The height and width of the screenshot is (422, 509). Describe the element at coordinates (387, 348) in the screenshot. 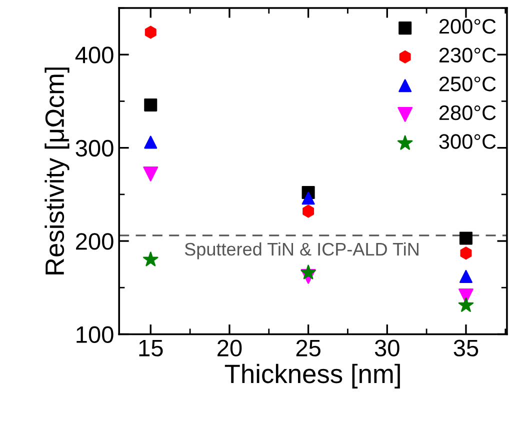

I see `x-tick-label: 30` at that location.